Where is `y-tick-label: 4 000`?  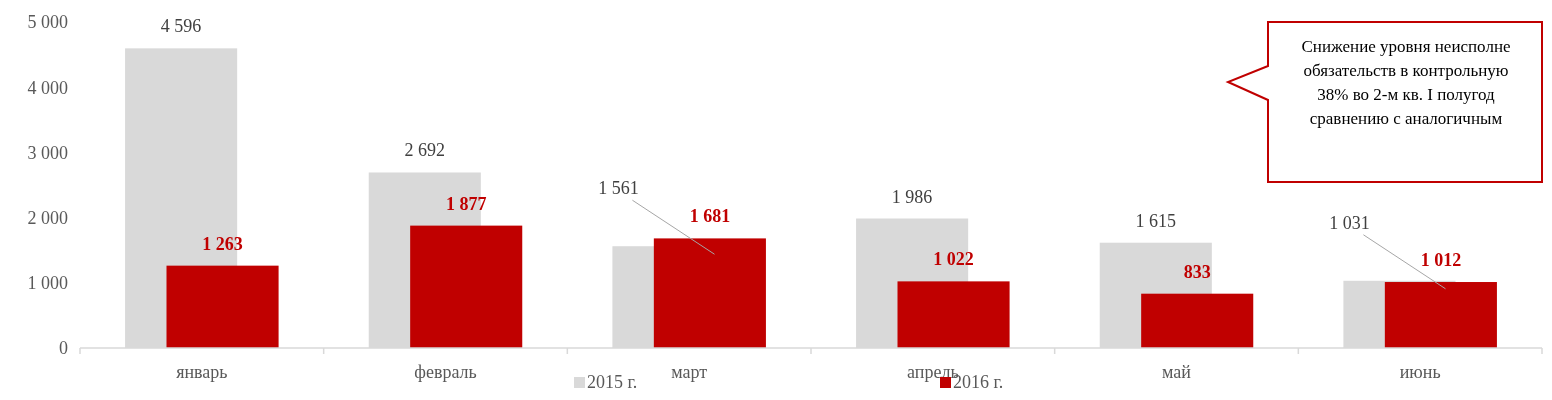 y-tick-label: 4 000 is located at coordinates (47, 87).